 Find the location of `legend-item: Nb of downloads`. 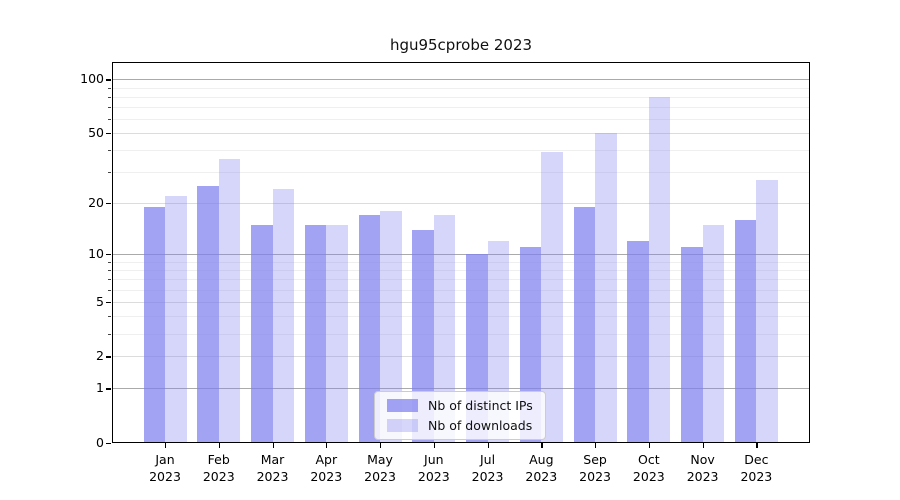

legend-item: Nb of downloads is located at coordinates (460, 425).